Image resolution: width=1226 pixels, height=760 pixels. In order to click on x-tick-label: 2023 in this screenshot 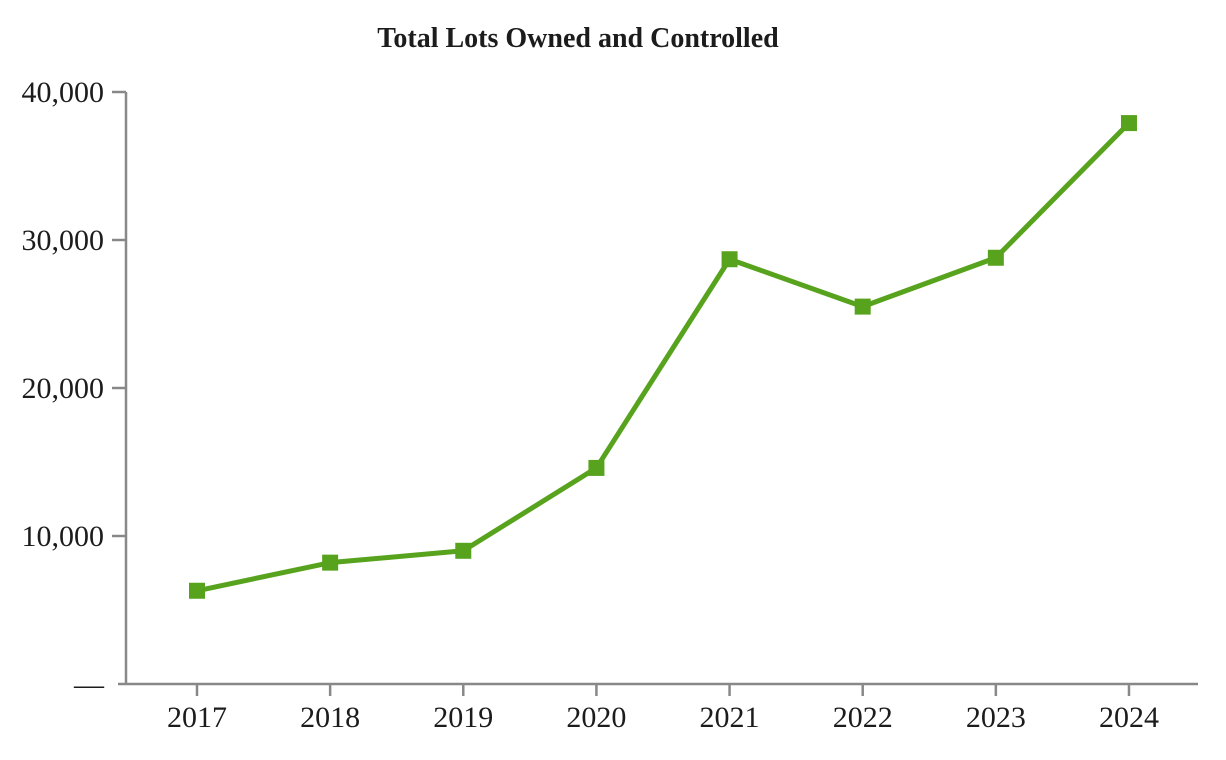, I will do `click(996, 717)`.